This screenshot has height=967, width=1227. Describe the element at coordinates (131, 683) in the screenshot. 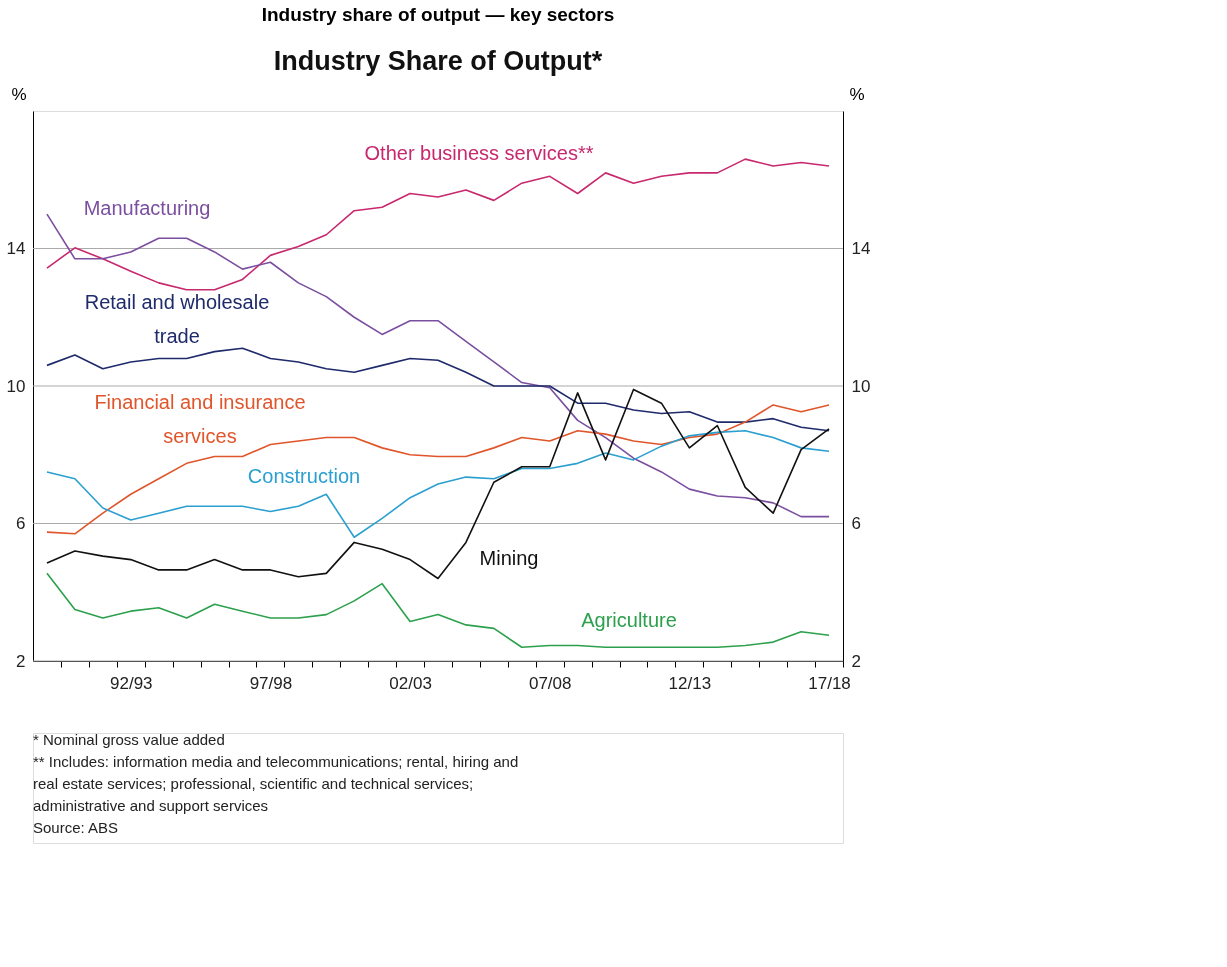

I see `x-tick-label: 92/93` at that location.